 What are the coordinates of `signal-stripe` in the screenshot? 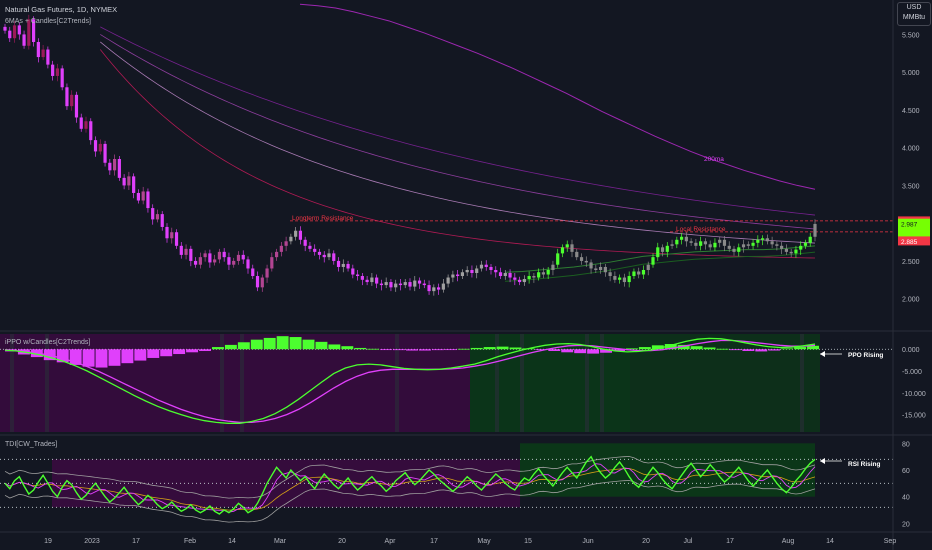 It's located at (47, 383).